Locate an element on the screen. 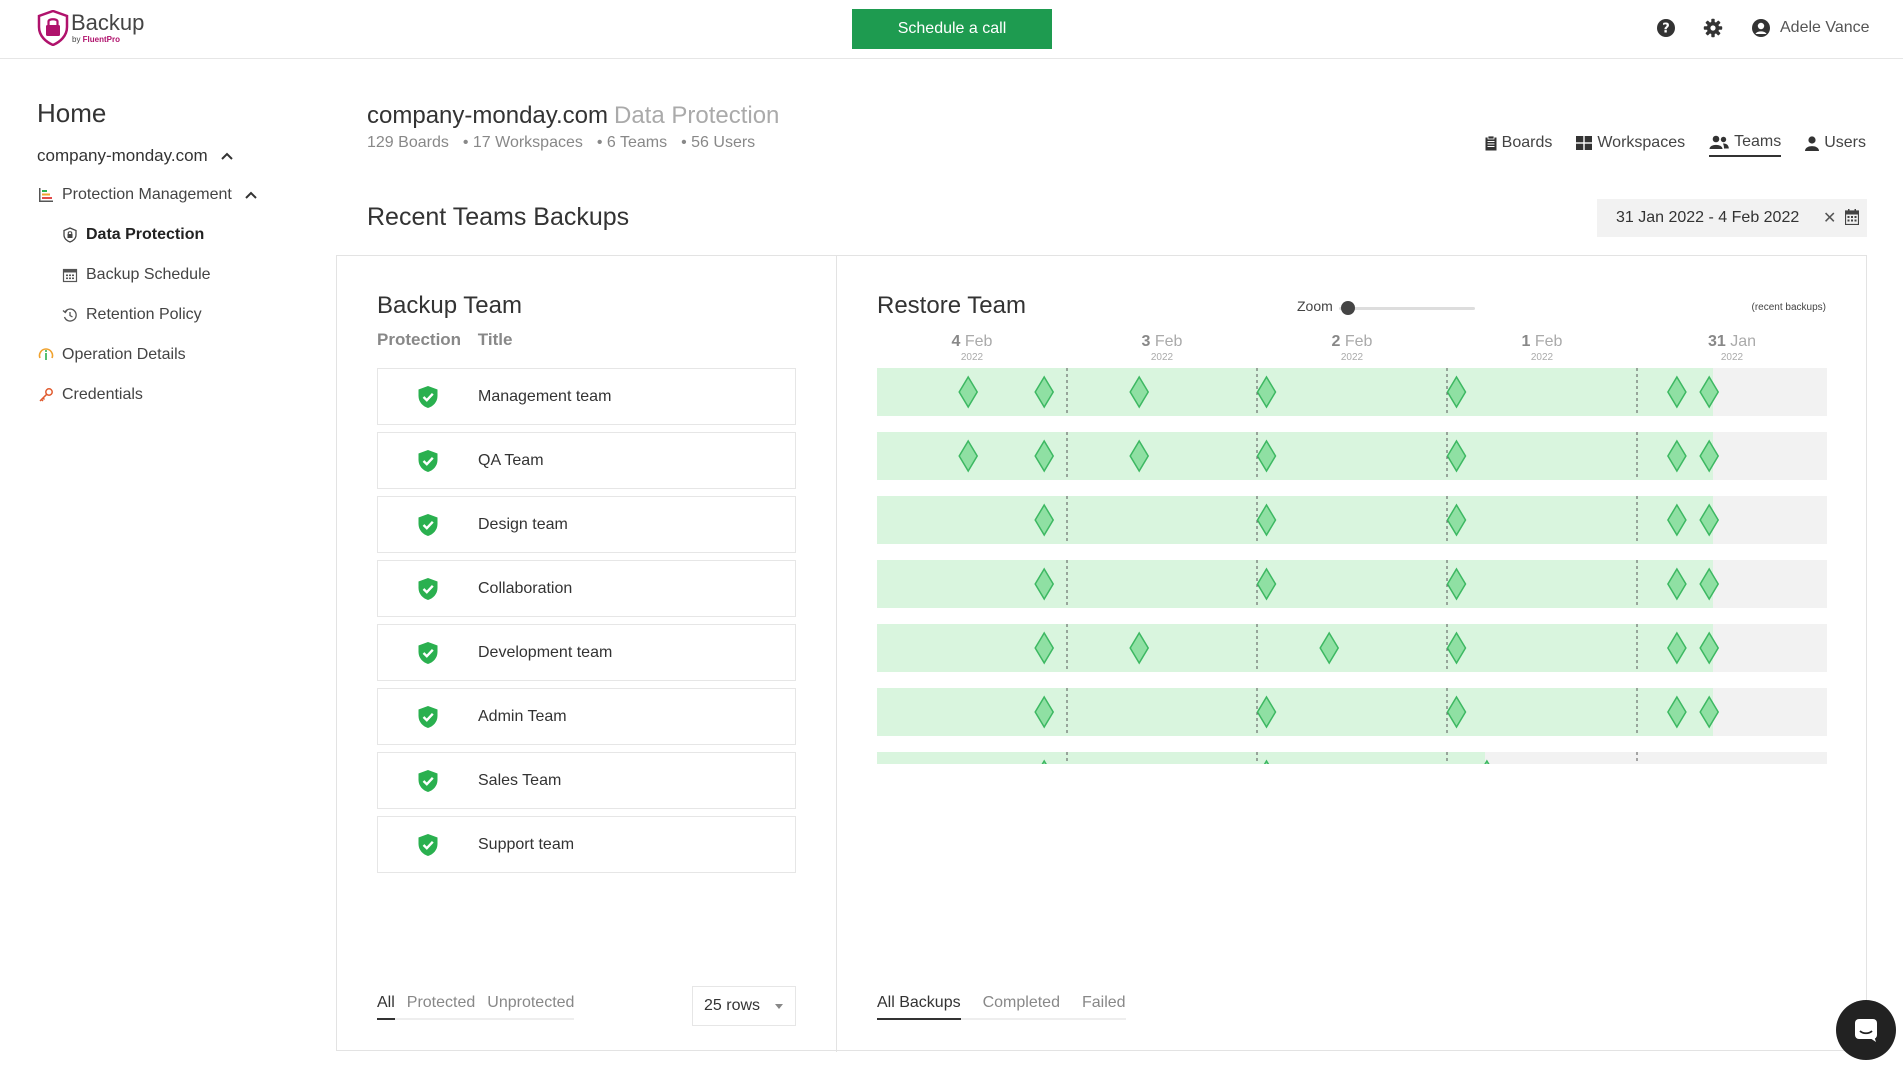  filter-all: All is located at coordinates (386, 1007).